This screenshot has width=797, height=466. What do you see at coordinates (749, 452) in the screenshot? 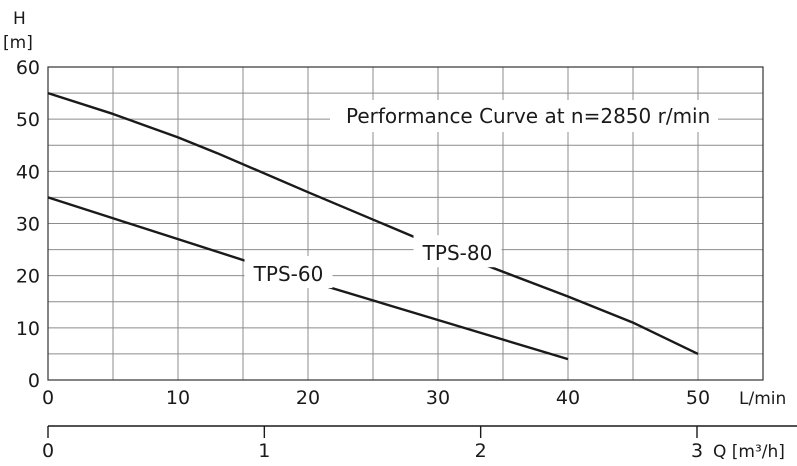
I see `x2-axis-label: Q [m³/h]` at bounding box center [749, 452].